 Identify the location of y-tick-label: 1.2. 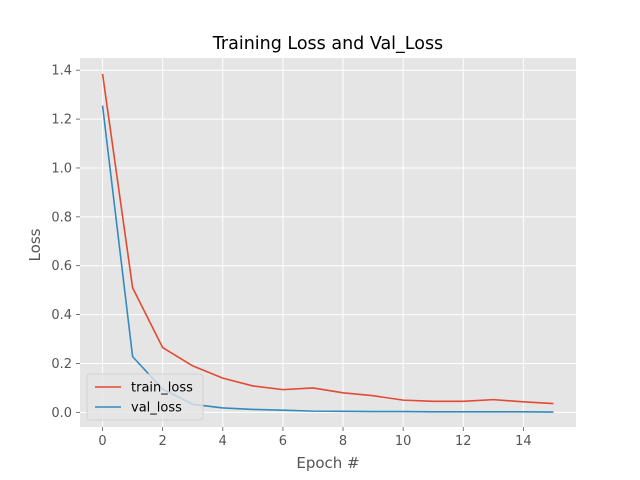
(61, 120).